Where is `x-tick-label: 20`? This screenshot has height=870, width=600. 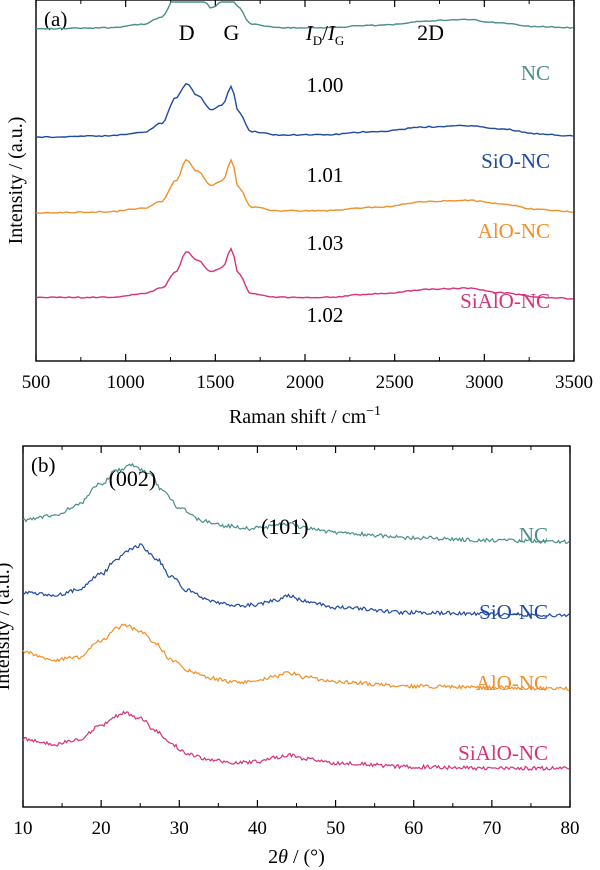 x-tick-label: 20 is located at coordinates (101, 828).